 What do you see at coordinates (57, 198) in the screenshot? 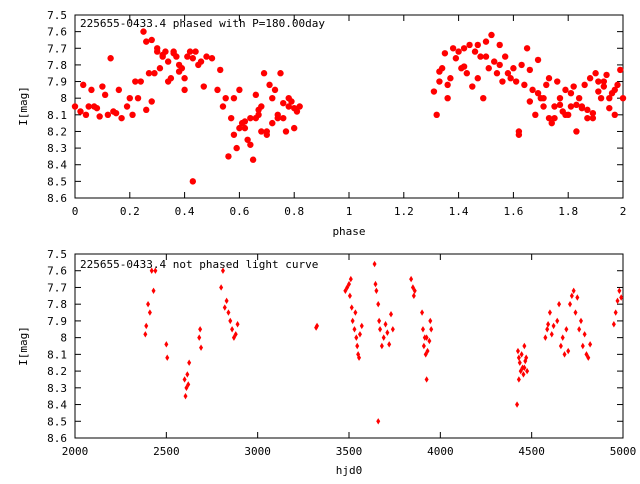
I see `phased-y-tick-label: 8.6` at bounding box center [57, 198].